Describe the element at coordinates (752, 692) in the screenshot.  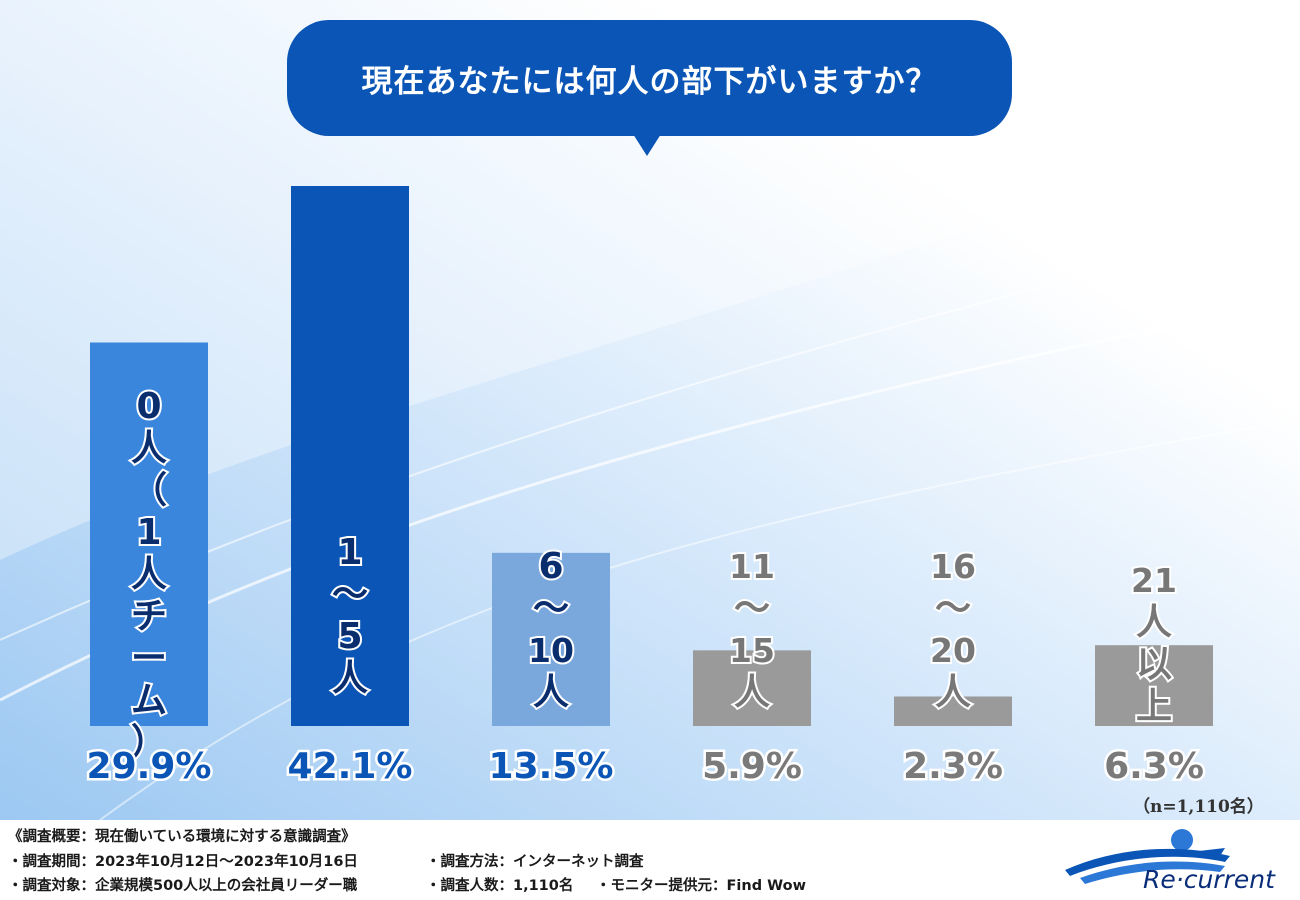
I see `category-label-4: 人` at that location.